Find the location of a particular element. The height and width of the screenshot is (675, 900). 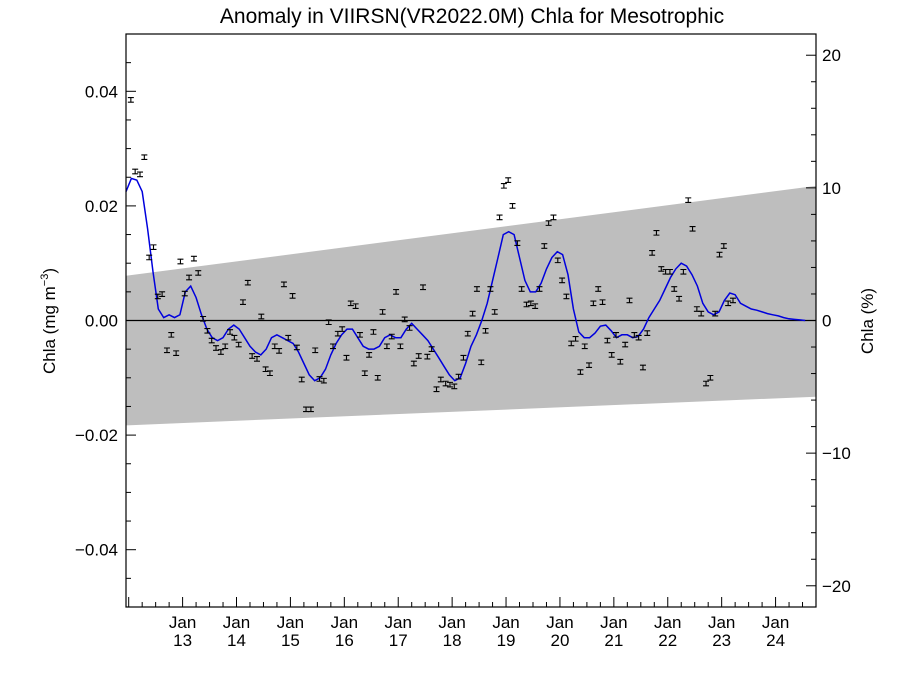

y2-tick-label: −10 is located at coordinates (836, 453).